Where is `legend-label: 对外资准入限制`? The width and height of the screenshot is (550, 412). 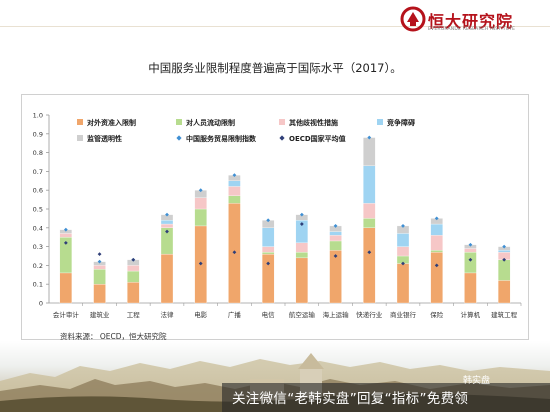 legend-label: 对外资准入限制 is located at coordinates (111, 122).